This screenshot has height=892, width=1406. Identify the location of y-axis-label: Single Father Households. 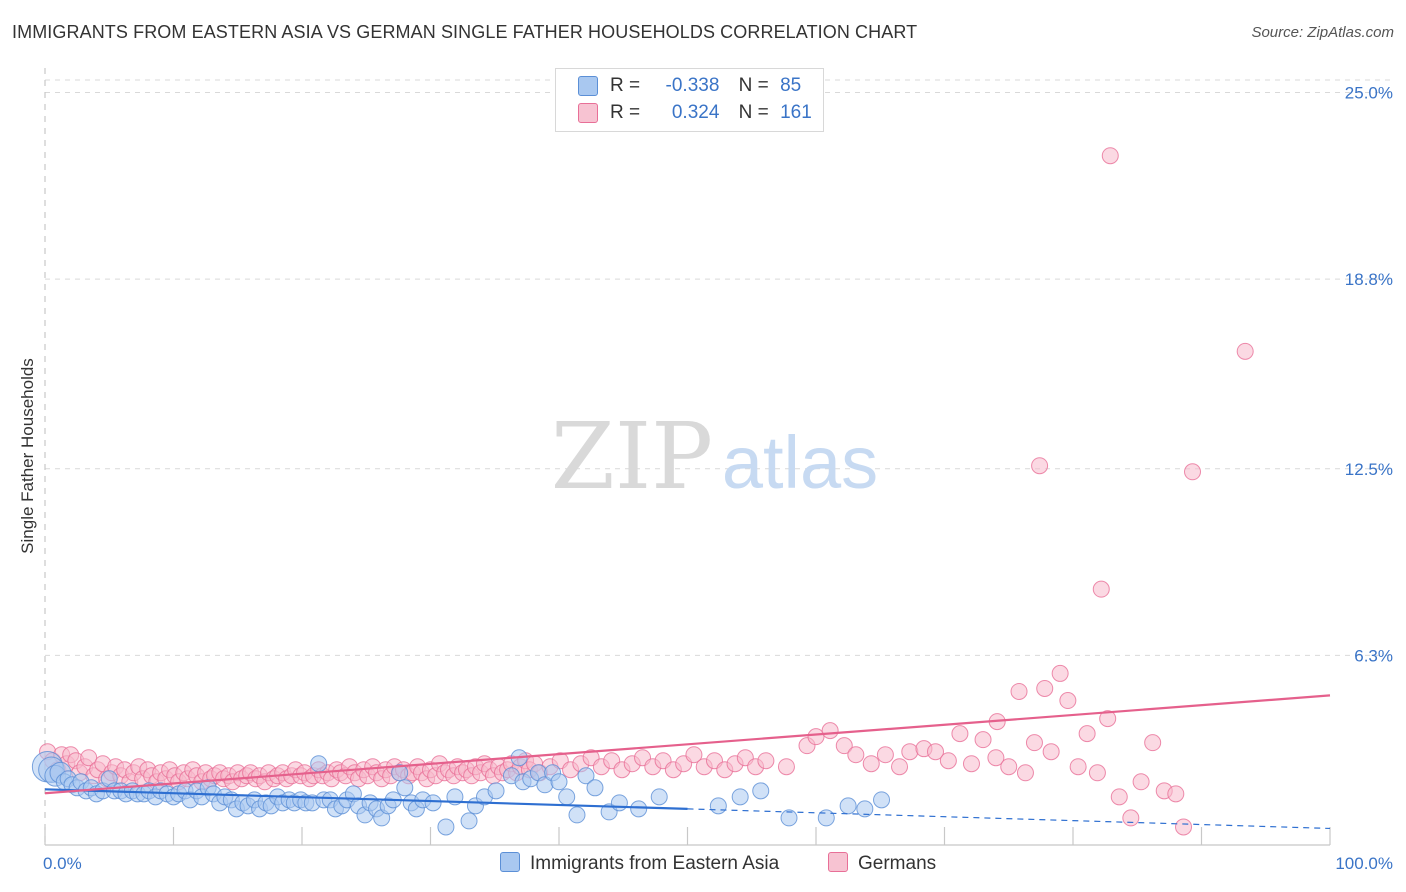
(27, 456).